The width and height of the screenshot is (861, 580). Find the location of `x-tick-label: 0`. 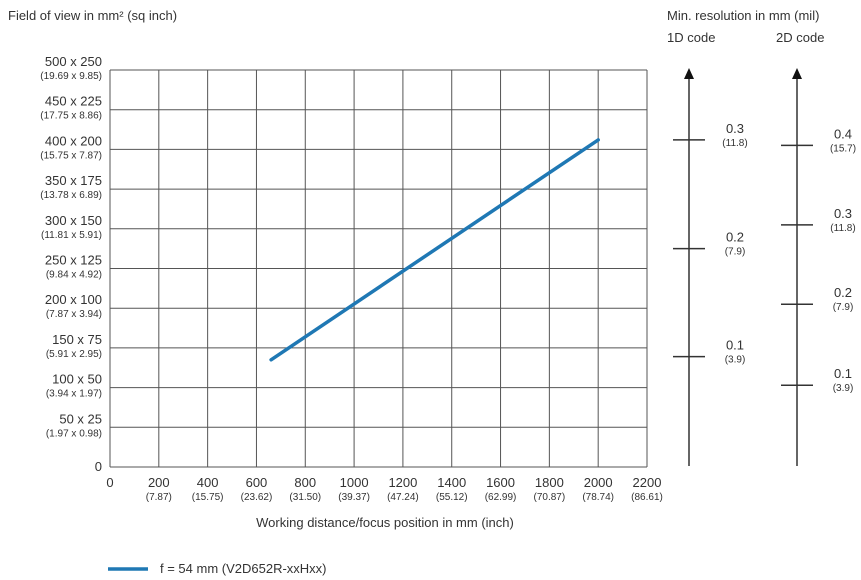

x-tick-label: 0 is located at coordinates (109, 482).